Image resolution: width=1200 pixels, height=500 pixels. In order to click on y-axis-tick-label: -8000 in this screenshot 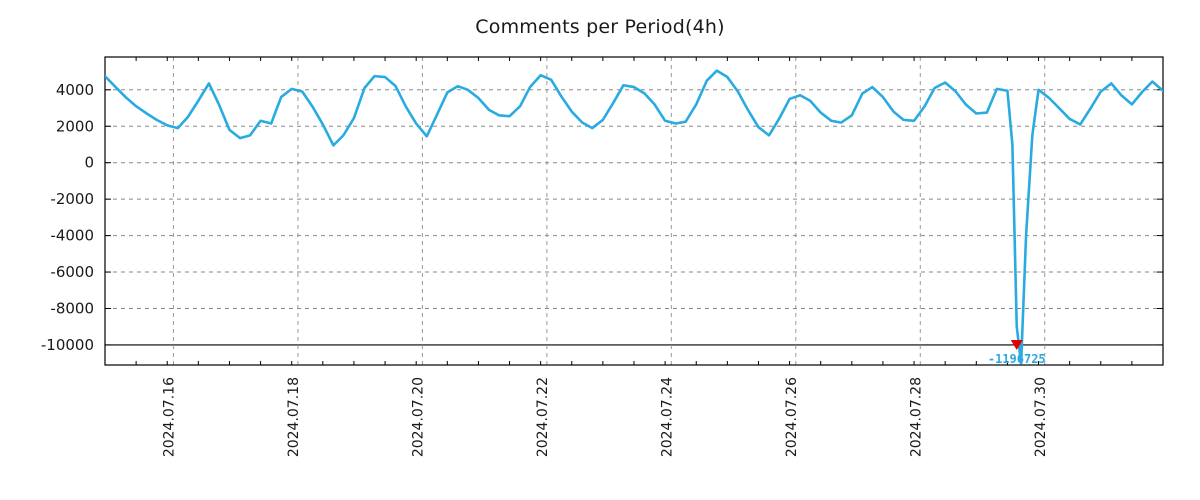, I will do `click(72, 309)`.